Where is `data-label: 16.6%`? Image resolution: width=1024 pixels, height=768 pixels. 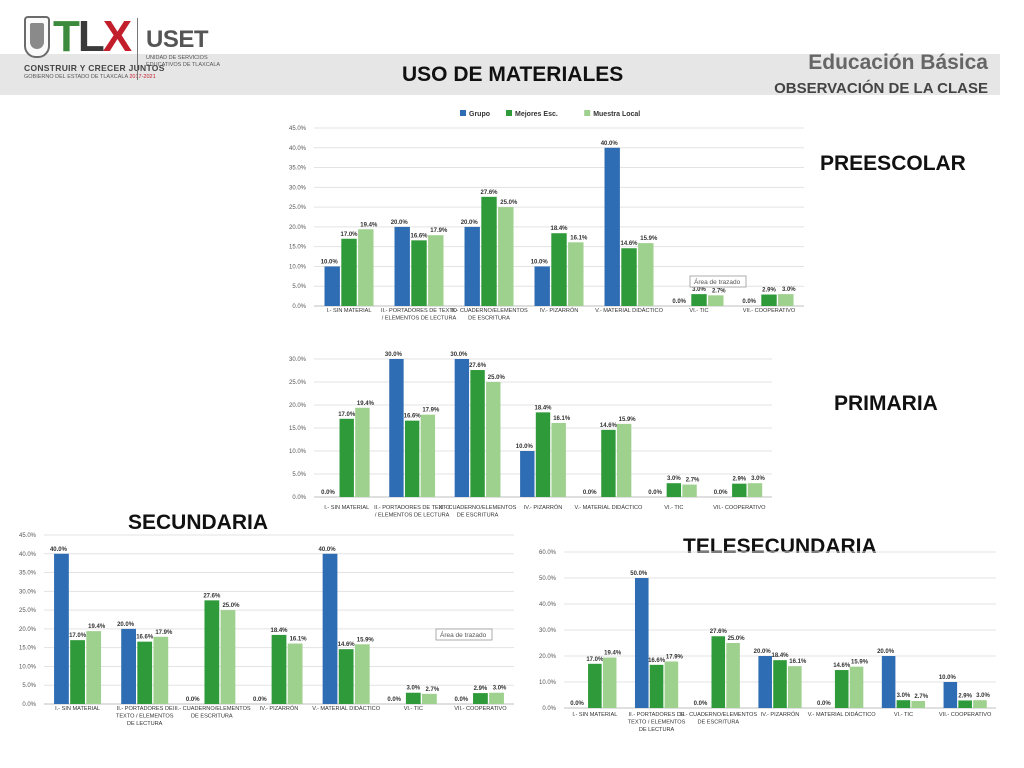
data-label: 16.6% is located at coordinates (657, 661).